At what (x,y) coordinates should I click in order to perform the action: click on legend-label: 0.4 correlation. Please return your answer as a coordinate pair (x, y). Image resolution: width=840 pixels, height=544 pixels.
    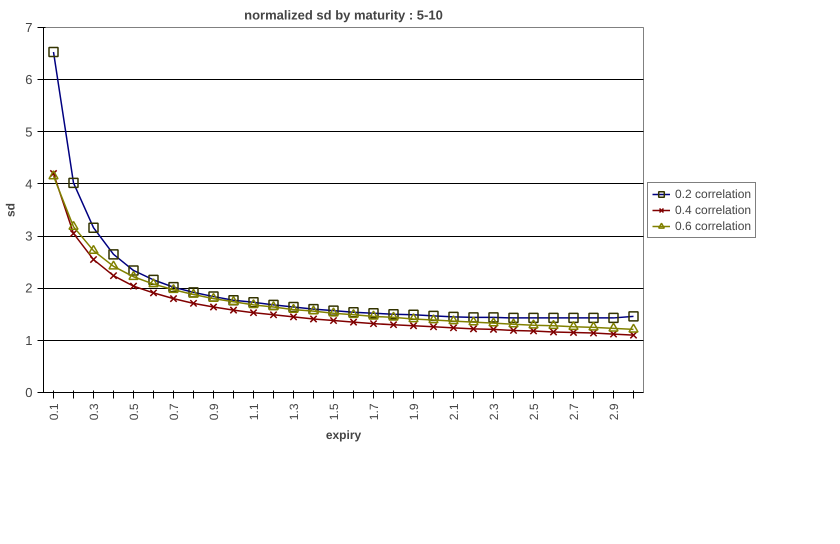
    Looking at the image, I should click on (713, 209).